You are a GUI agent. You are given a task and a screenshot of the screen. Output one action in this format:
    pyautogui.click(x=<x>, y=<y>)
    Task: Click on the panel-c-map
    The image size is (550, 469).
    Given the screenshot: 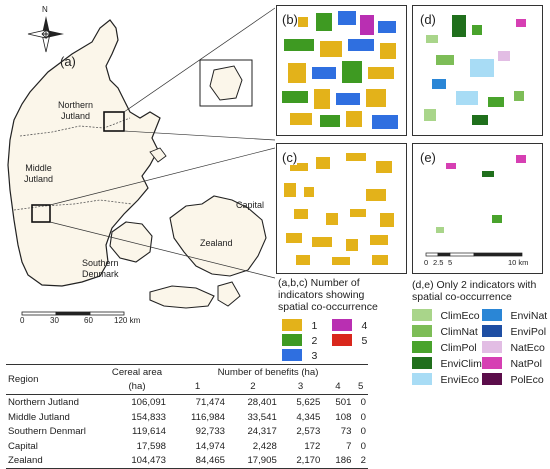 What is the action you would take?
    pyautogui.click(x=341, y=208)
    